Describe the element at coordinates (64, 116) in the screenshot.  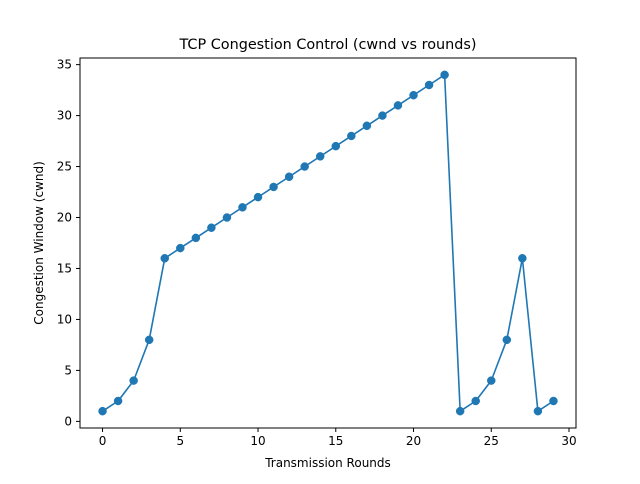
I see `y-tick-label-6: 30` at that location.